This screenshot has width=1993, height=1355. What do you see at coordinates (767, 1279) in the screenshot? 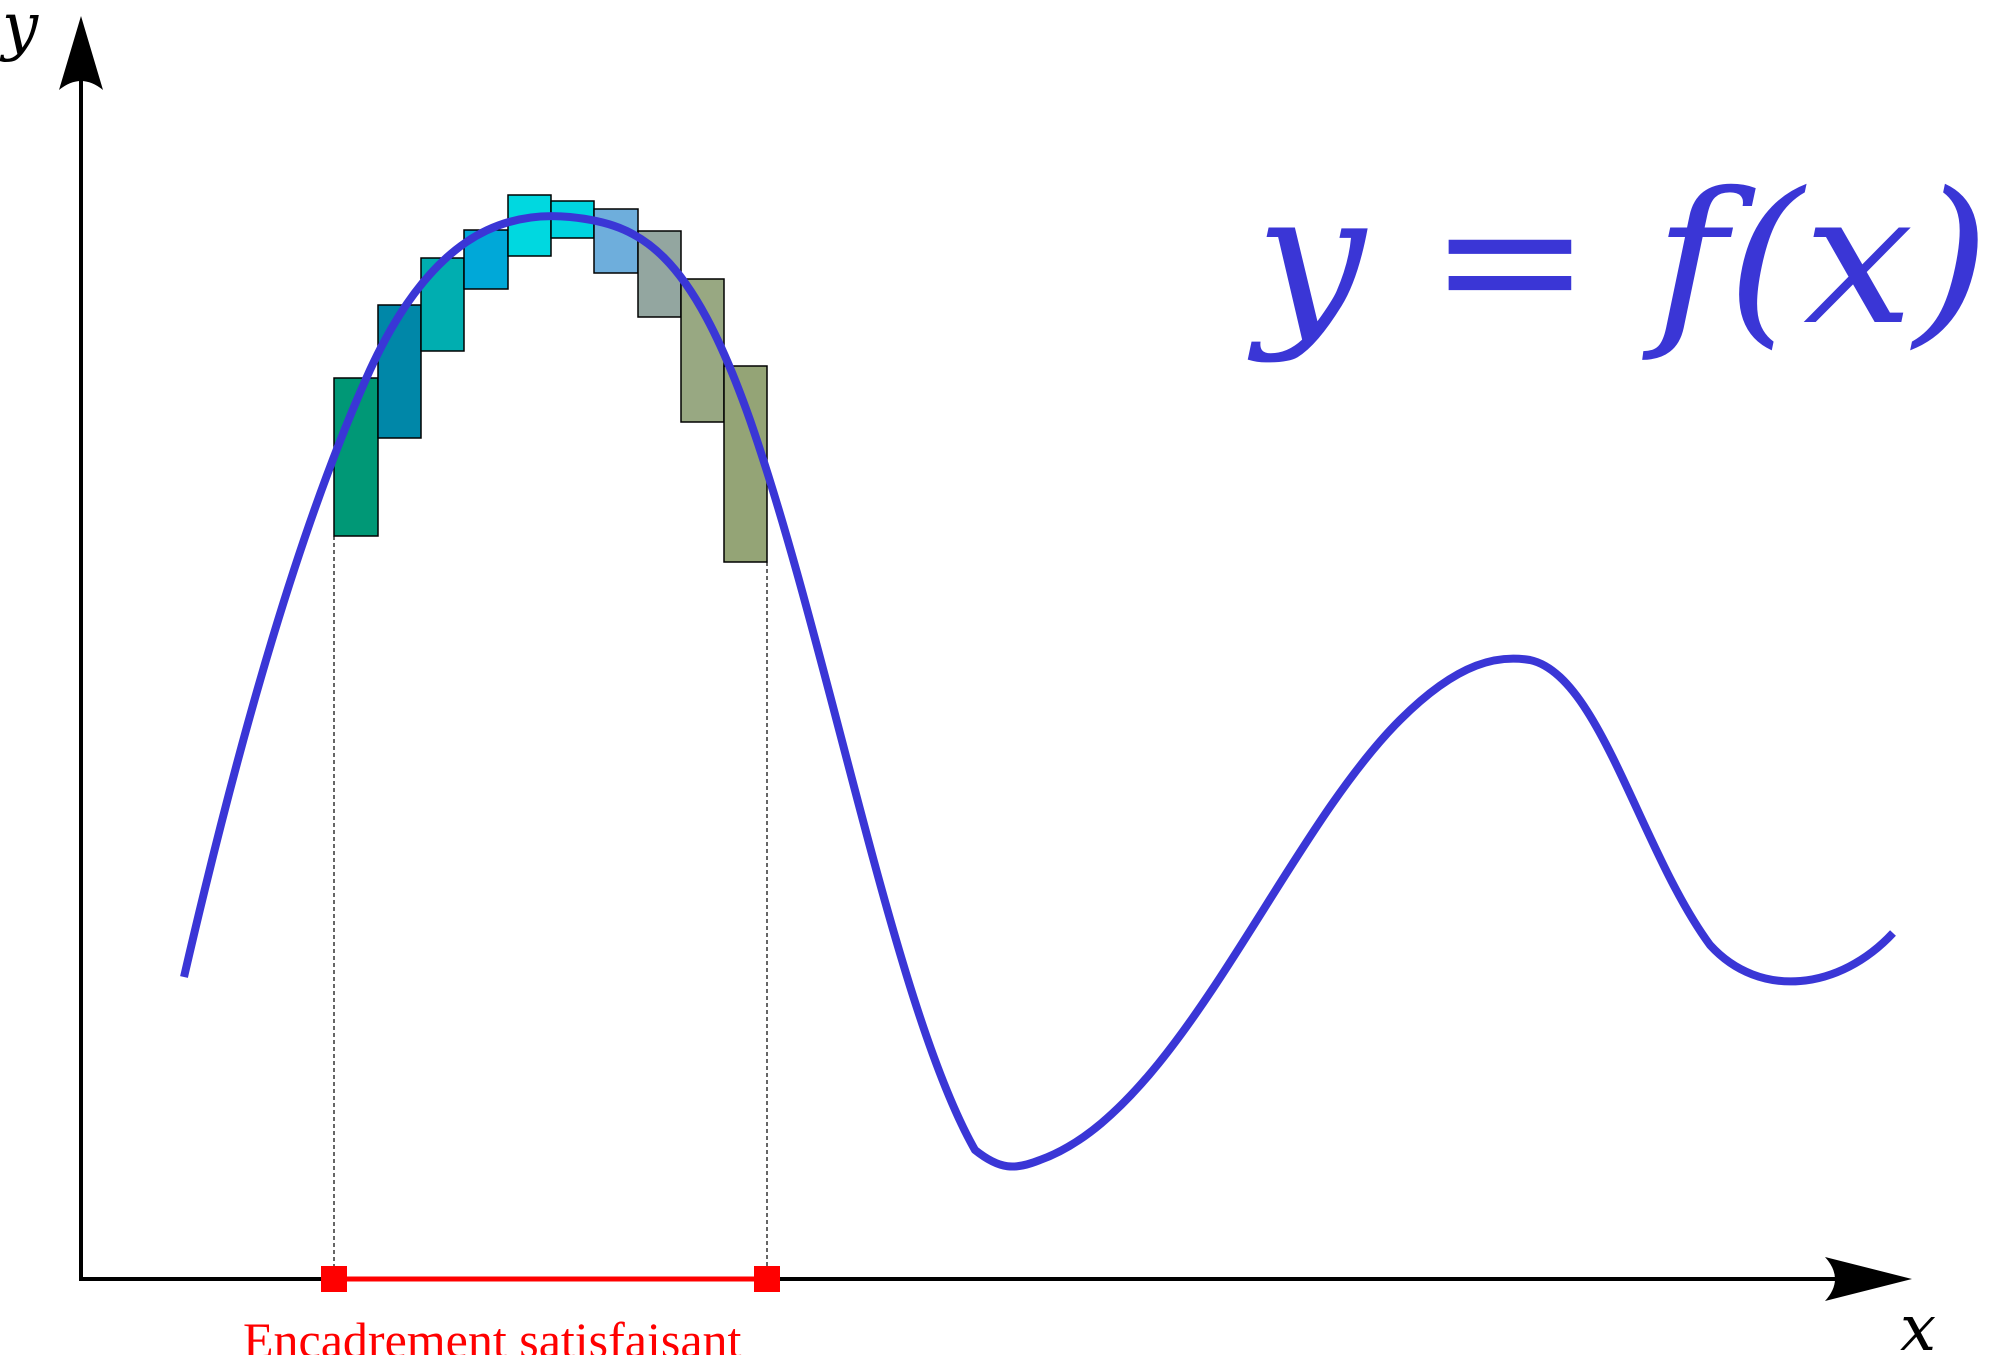
I see `interval-right-endpoint` at bounding box center [767, 1279].